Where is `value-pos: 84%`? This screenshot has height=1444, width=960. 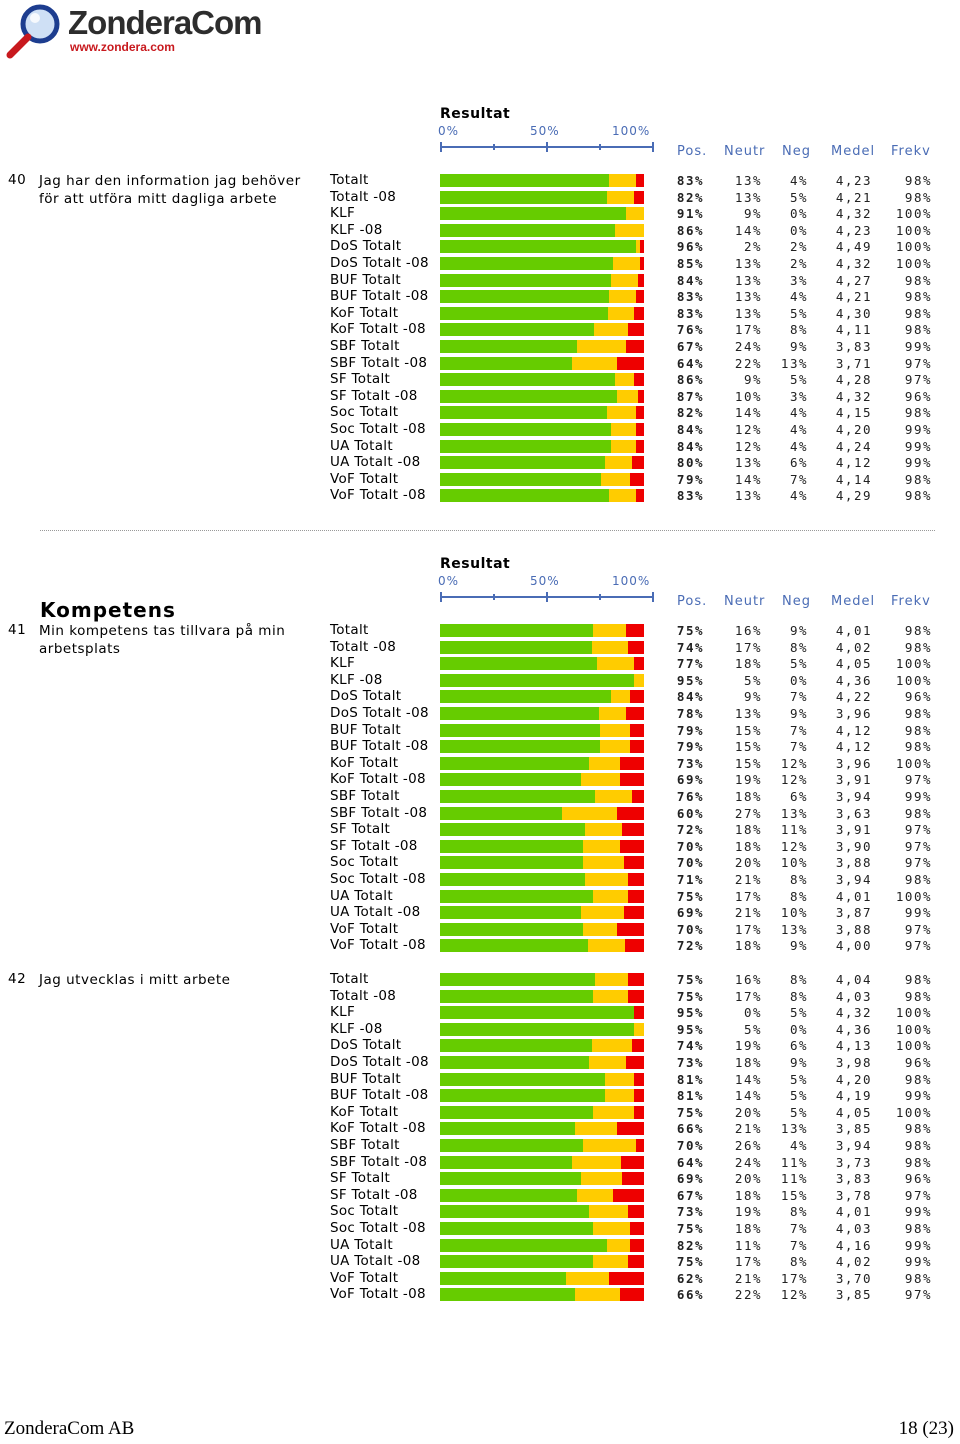 value-pos: 84% is located at coordinates (690, 446).